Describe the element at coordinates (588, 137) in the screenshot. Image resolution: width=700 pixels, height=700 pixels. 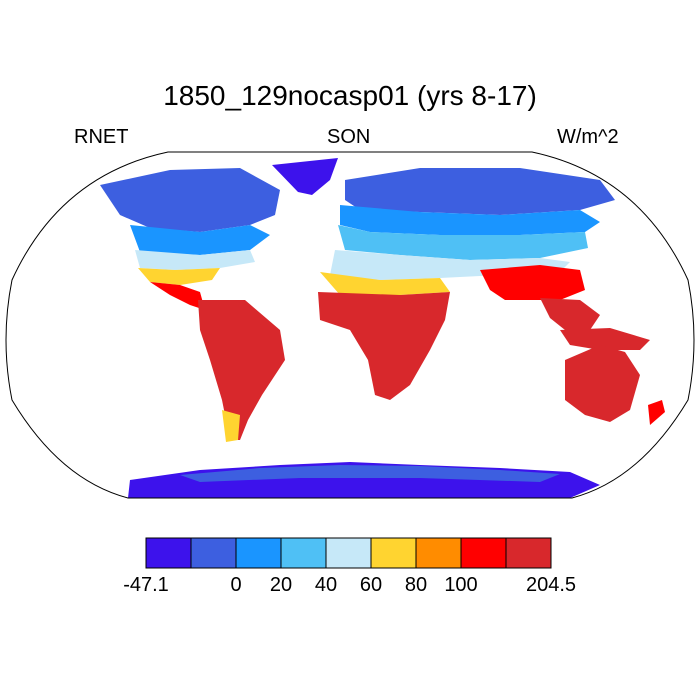
I see `units-label: W/m^2` at that location.